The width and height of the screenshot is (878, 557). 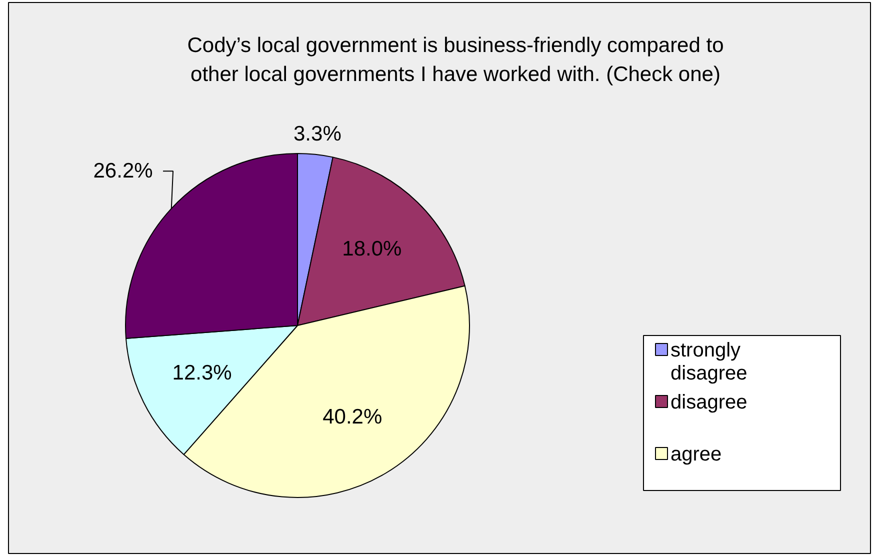 I want to click on data-label: 3.3%, so click(x=318, y=134).